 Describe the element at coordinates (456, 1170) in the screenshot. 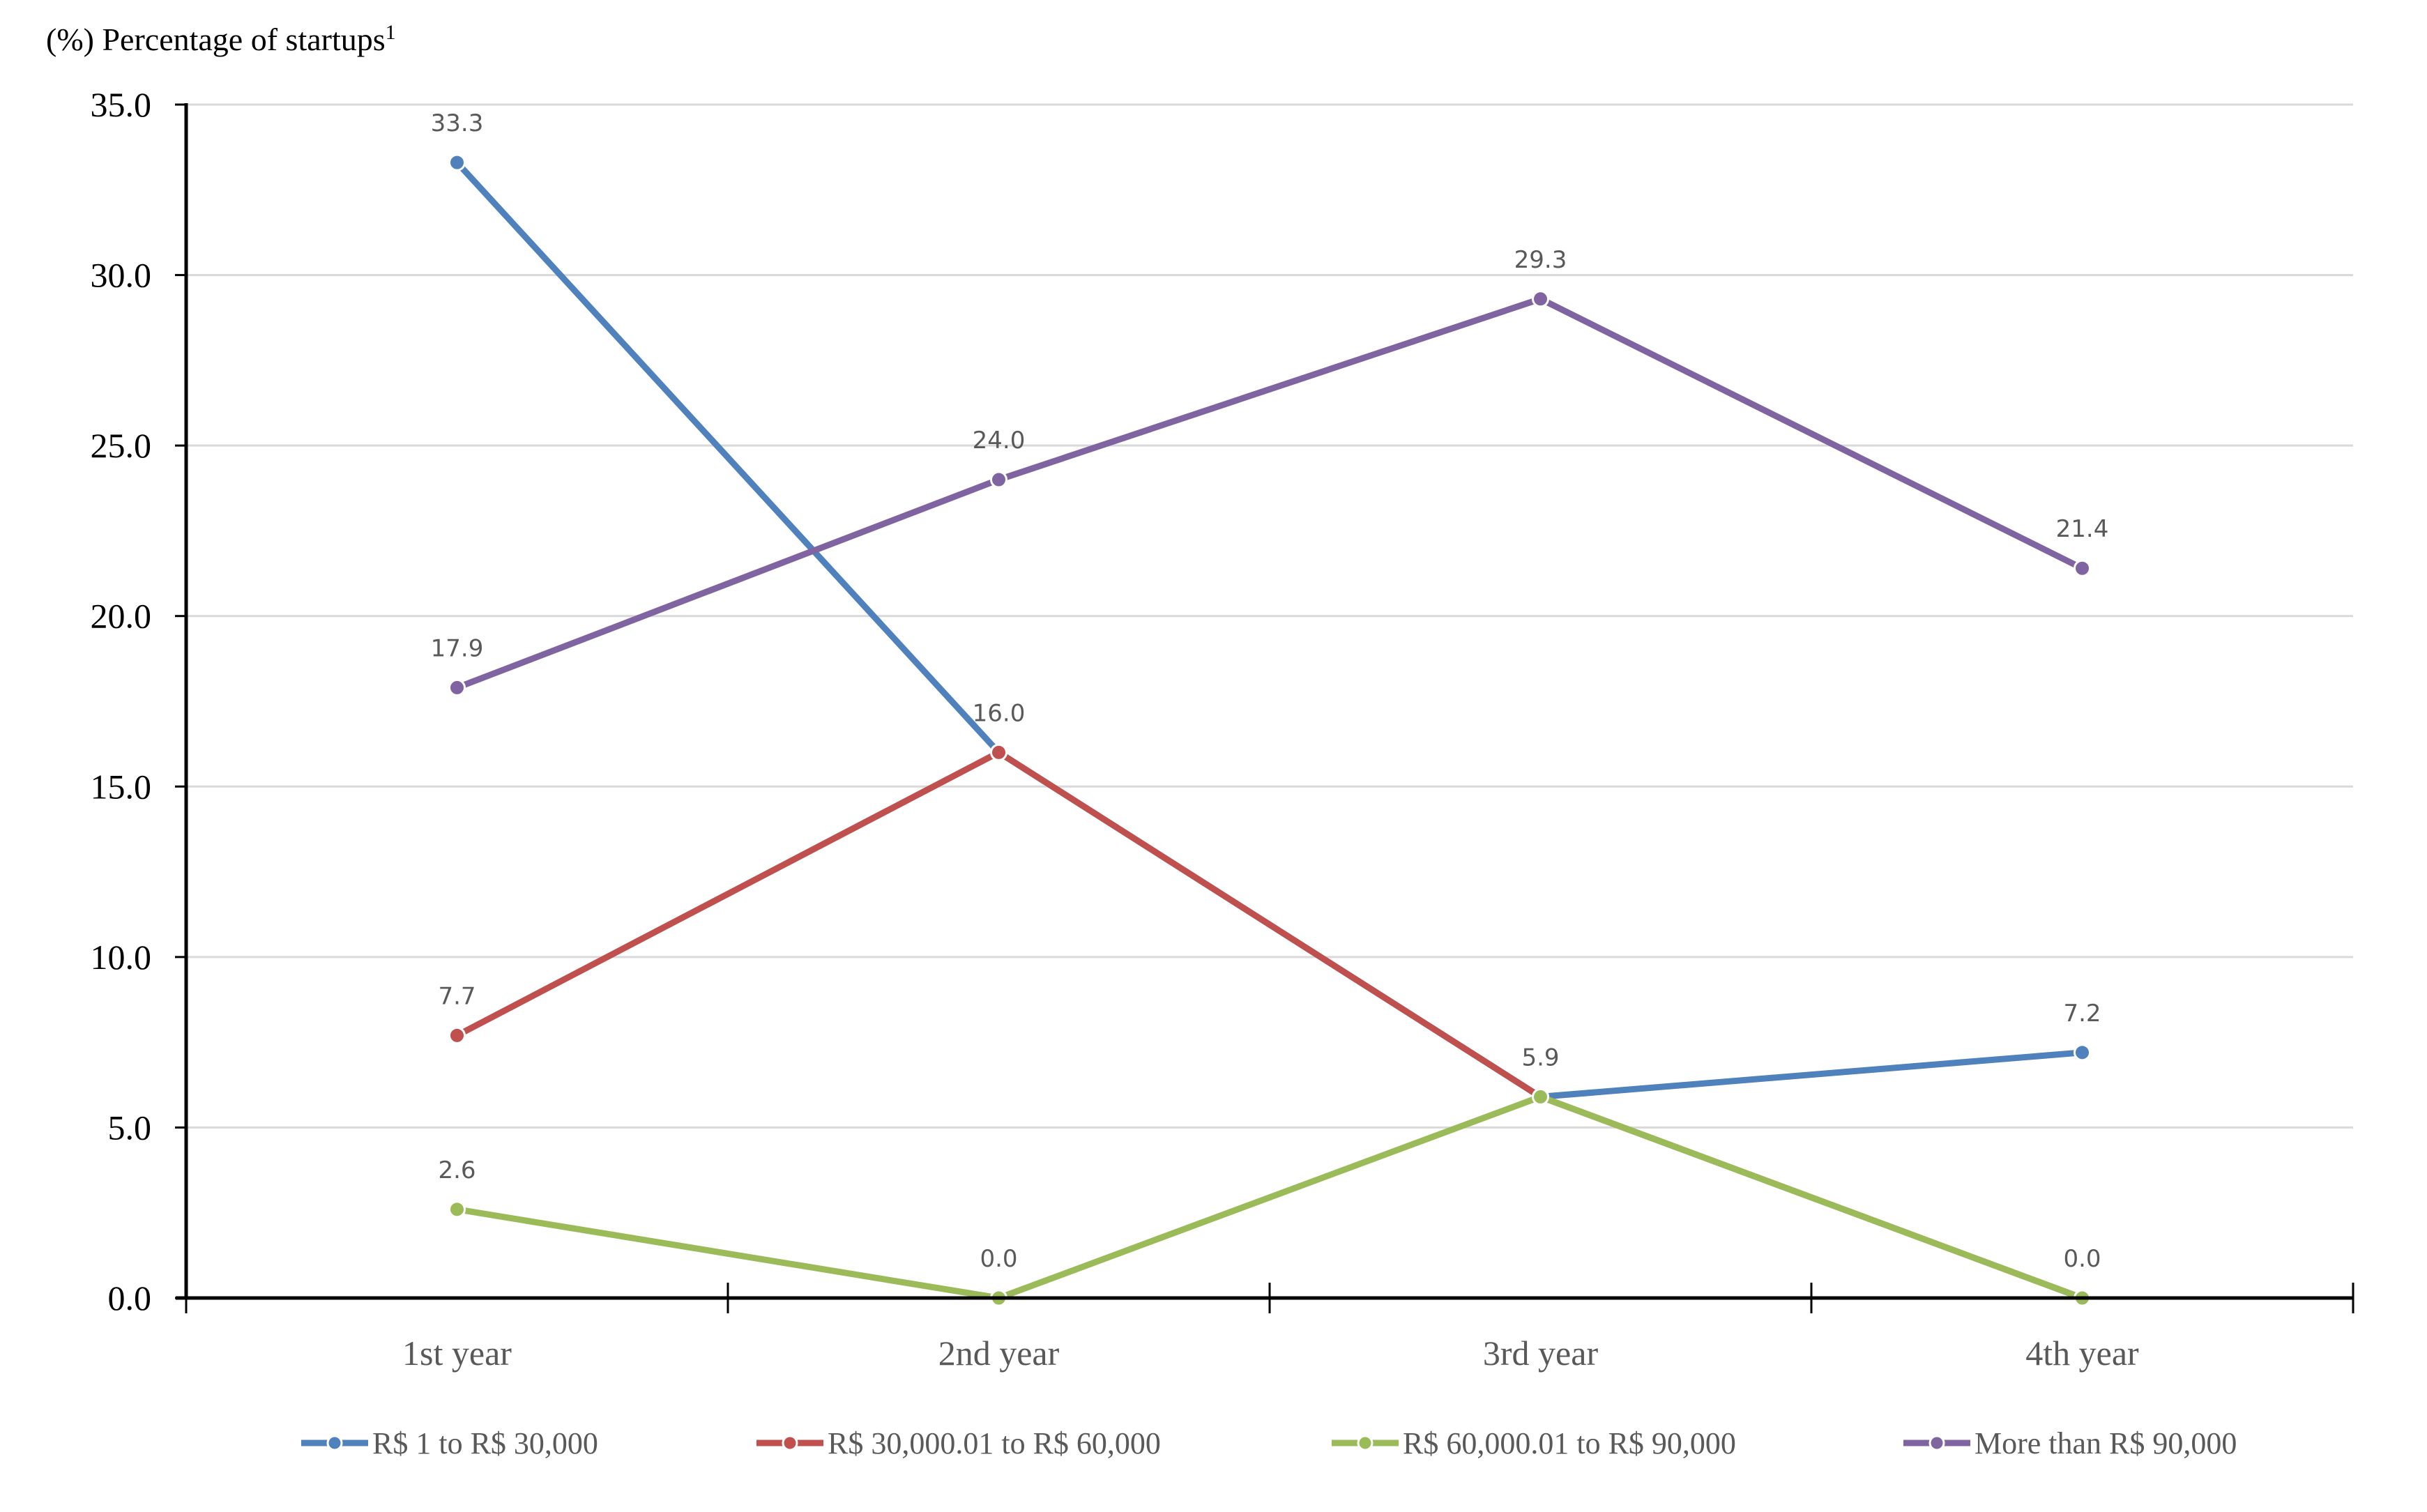

I see `data-label: 2.6` at that location.